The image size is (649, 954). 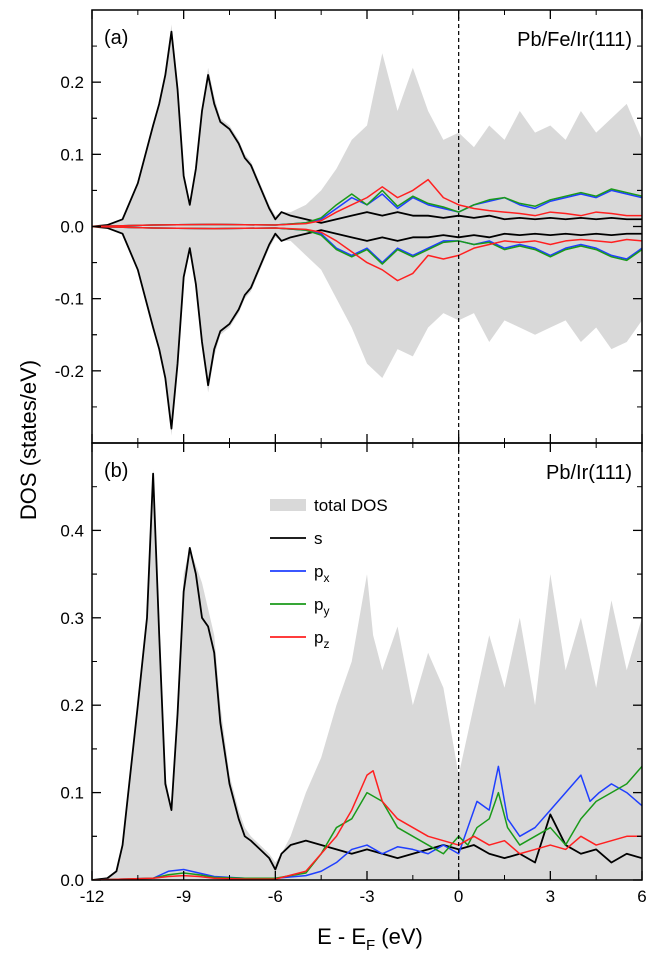 What do you see at coordinates (351, 505) in the screenshot?
I see `legend-label-total-dos: total DOS` at bounding box center [351, 505].